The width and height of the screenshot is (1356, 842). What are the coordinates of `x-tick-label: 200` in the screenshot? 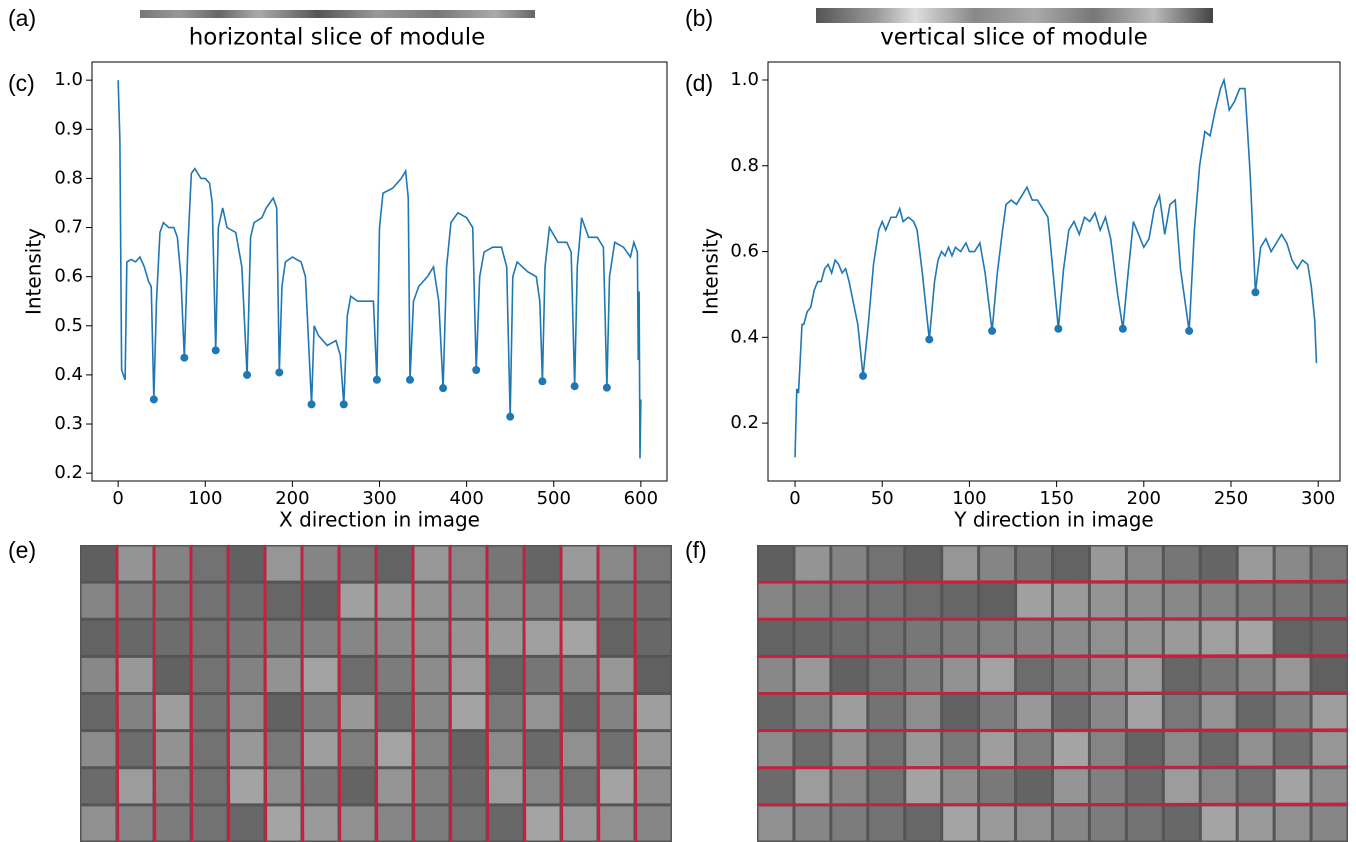 It's located at (1144, 498).